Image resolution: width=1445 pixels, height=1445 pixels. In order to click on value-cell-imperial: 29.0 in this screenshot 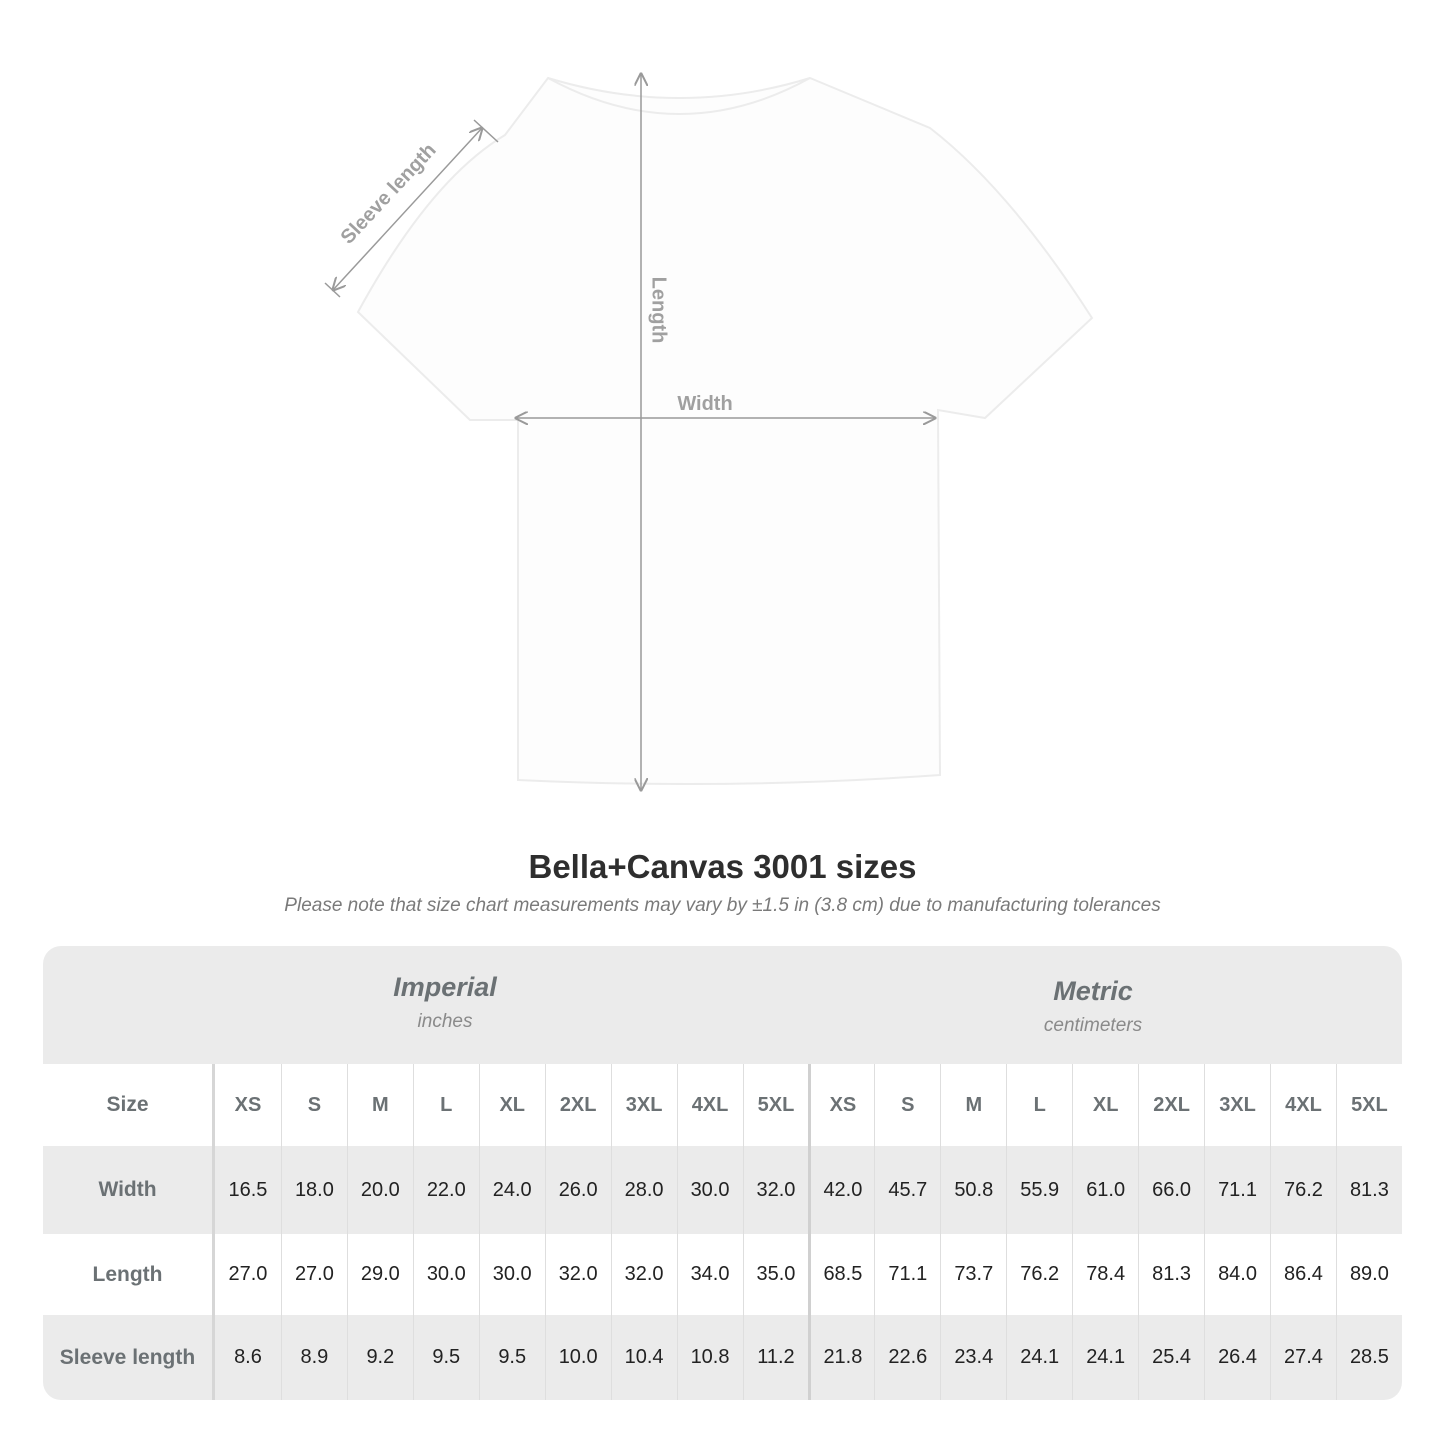, I will do `click(379, 1274)`.